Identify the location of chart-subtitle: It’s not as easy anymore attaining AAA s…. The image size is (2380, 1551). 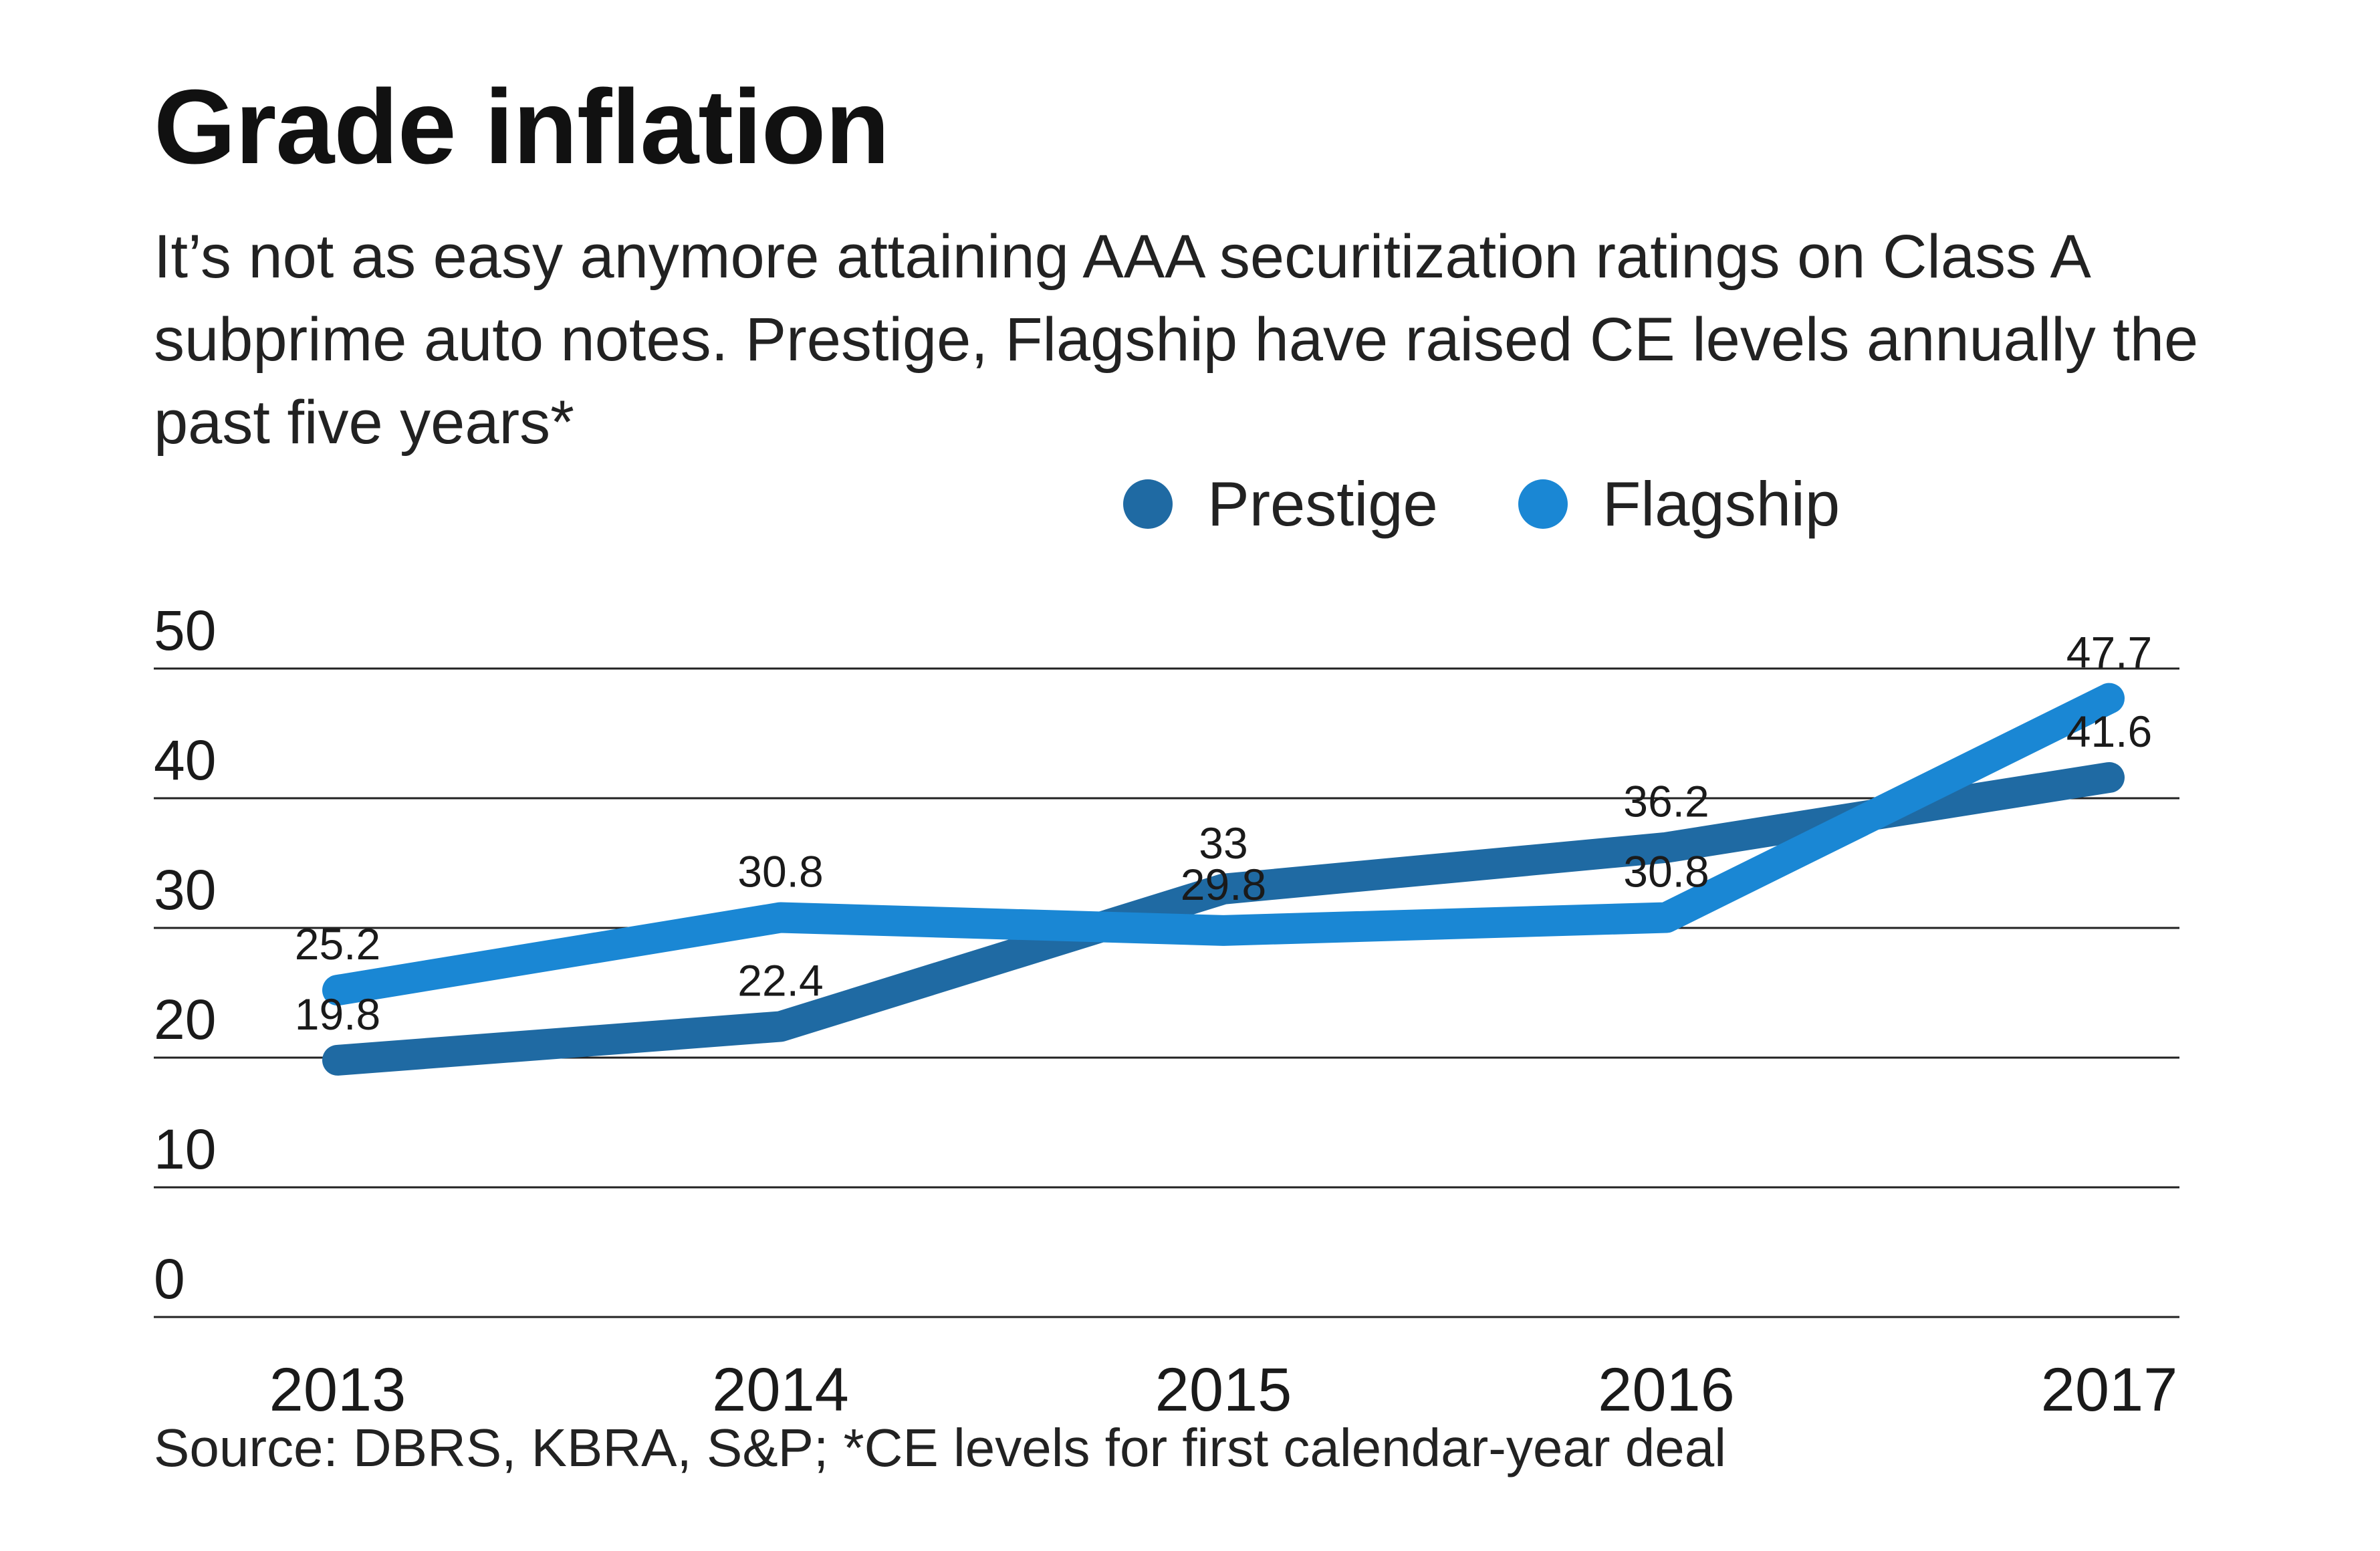
(1176, 340).